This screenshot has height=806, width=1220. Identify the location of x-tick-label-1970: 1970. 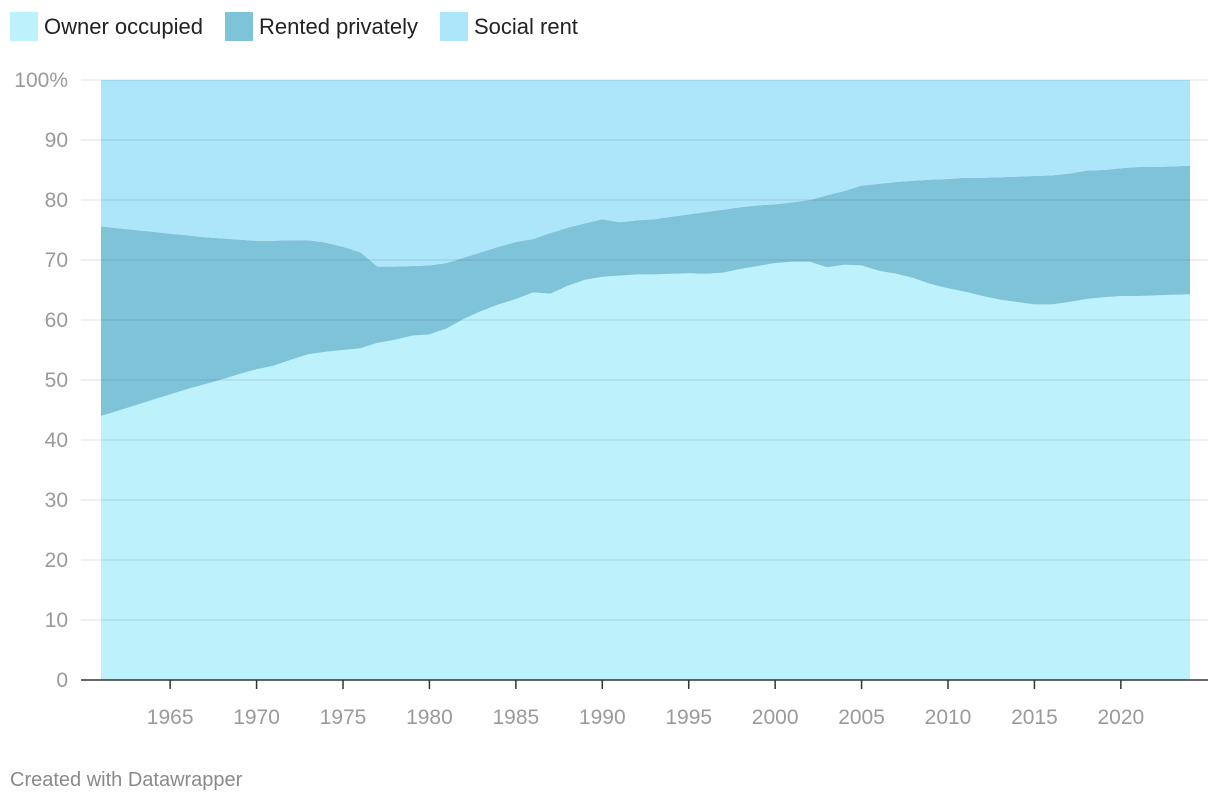
(256, 717).